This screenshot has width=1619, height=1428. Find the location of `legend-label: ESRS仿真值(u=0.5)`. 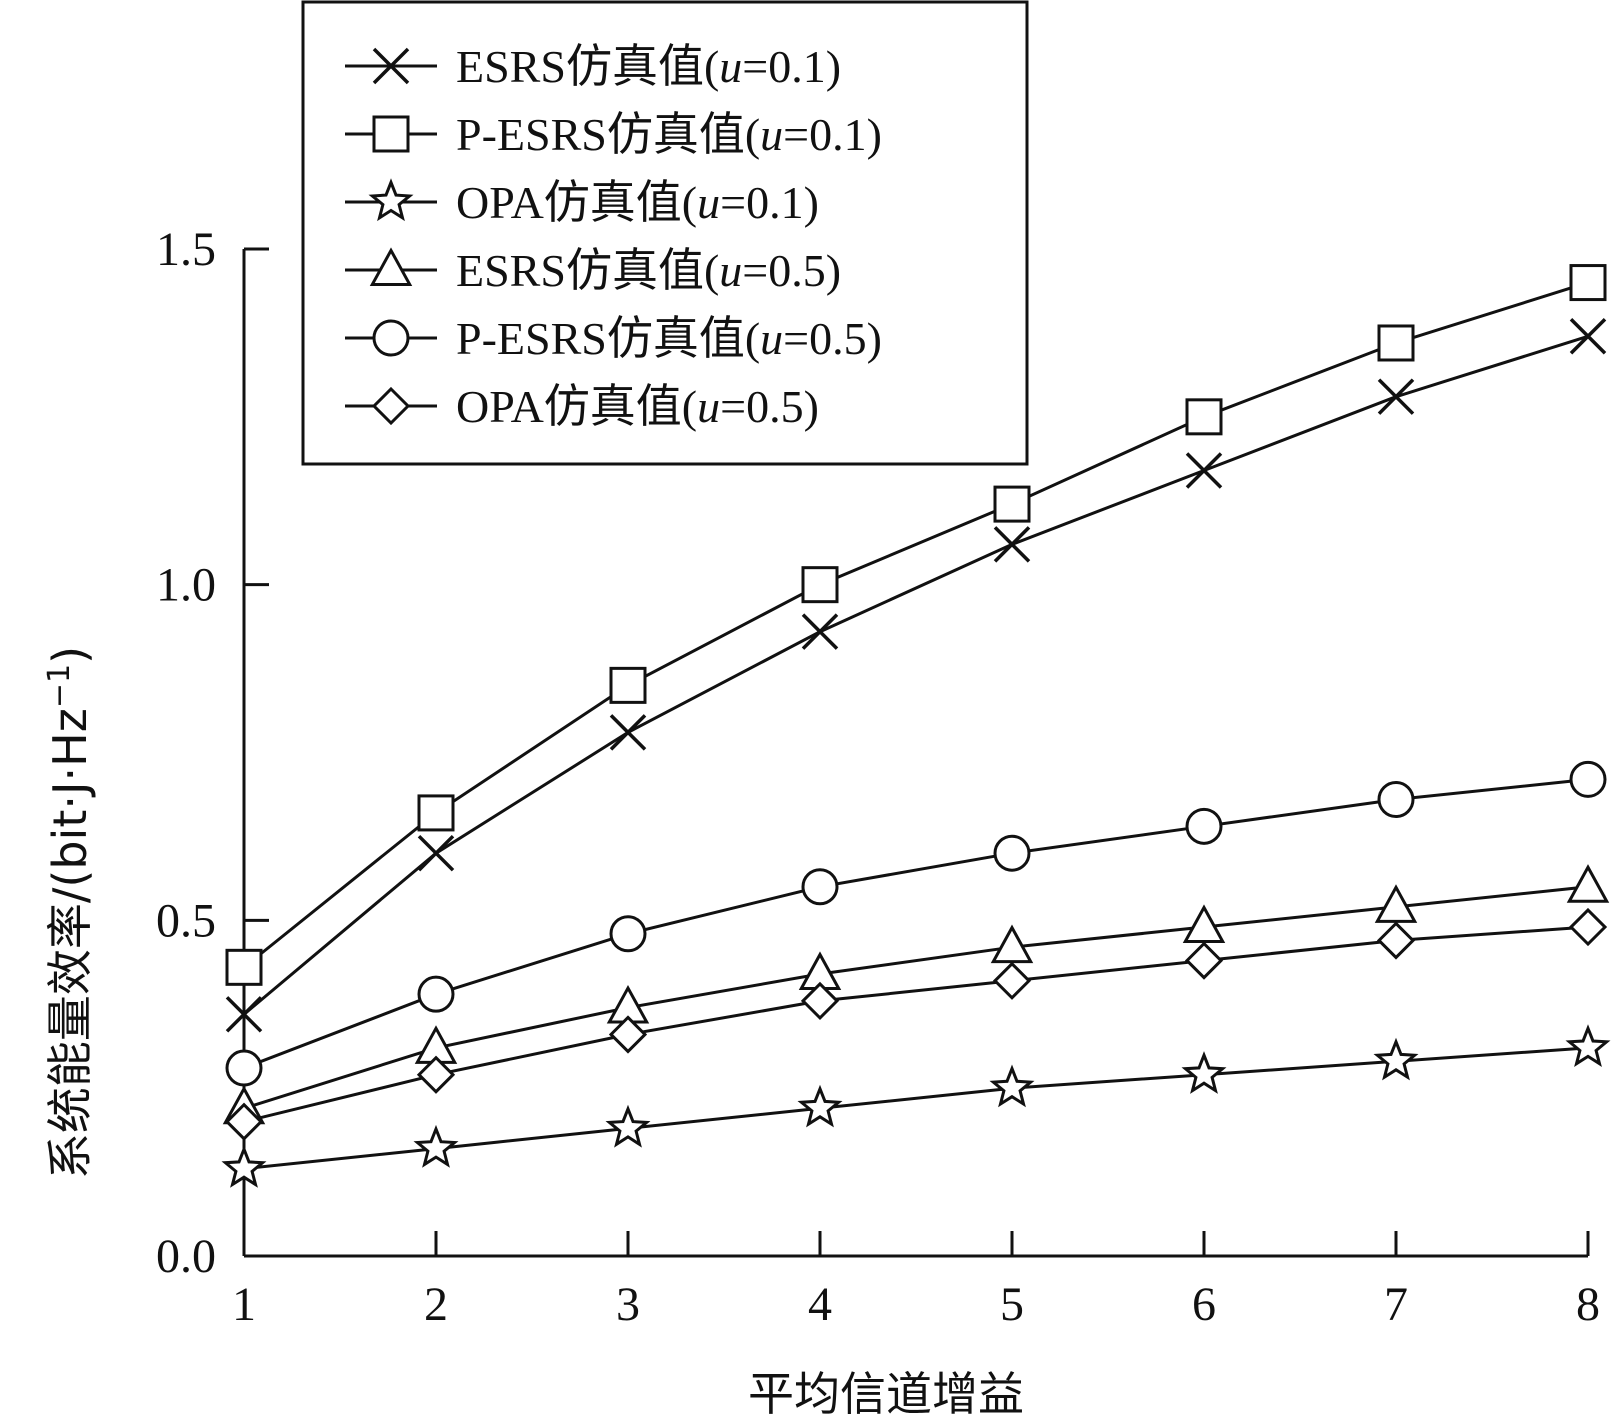

legend-label: ESRS仿真值(u=0.5) is located at coordinates (648, 270).